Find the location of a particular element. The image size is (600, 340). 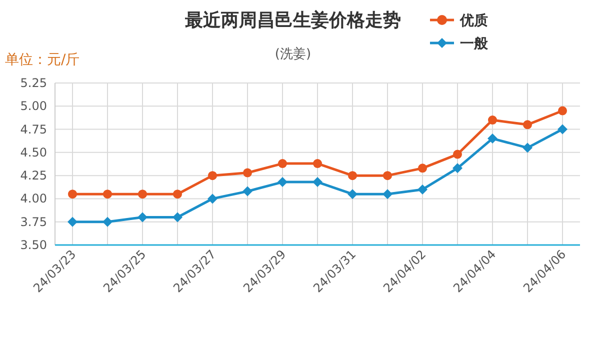

chart-title: 最近两周昌邑生姜价格走势 is located at coordinates (292, 20).